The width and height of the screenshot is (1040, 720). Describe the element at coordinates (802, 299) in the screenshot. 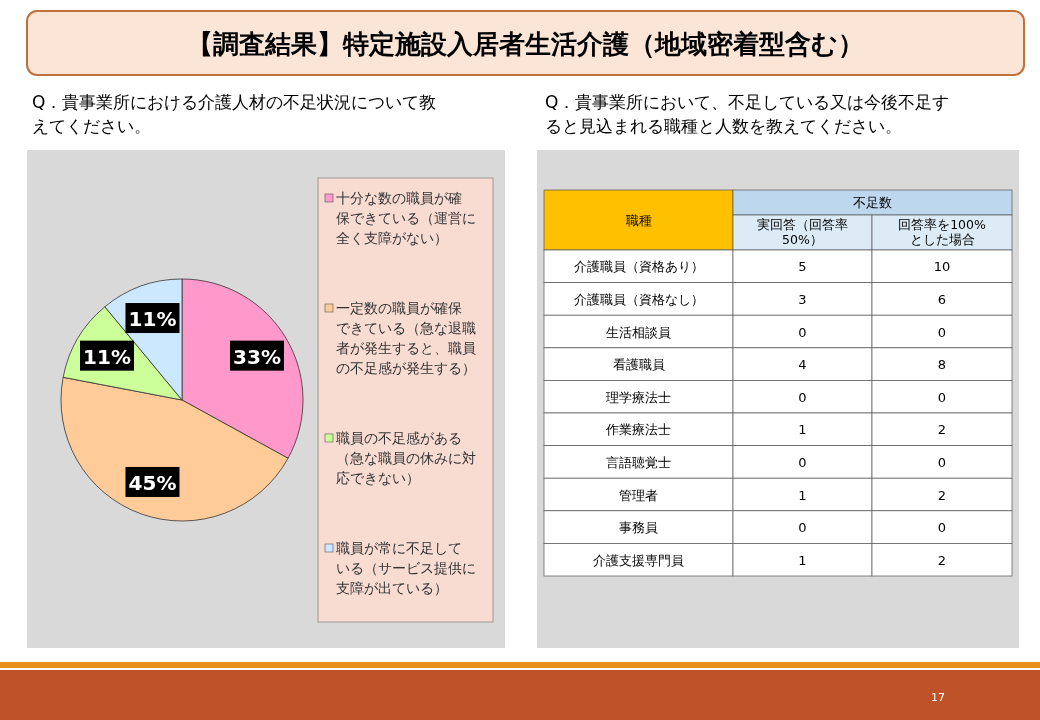

I see `data-label: 3` at that location.